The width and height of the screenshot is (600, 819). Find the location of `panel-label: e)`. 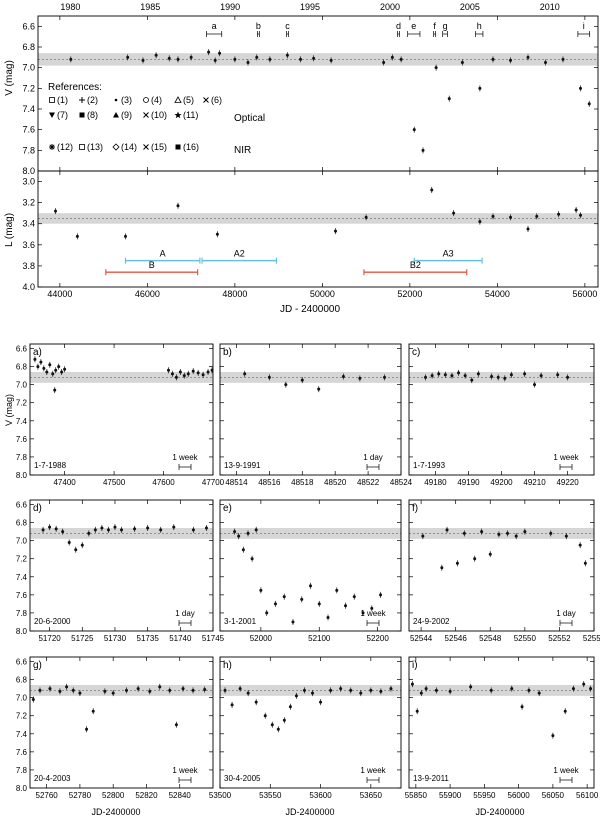

panel-label: e) is located at coordinates (227, 508).